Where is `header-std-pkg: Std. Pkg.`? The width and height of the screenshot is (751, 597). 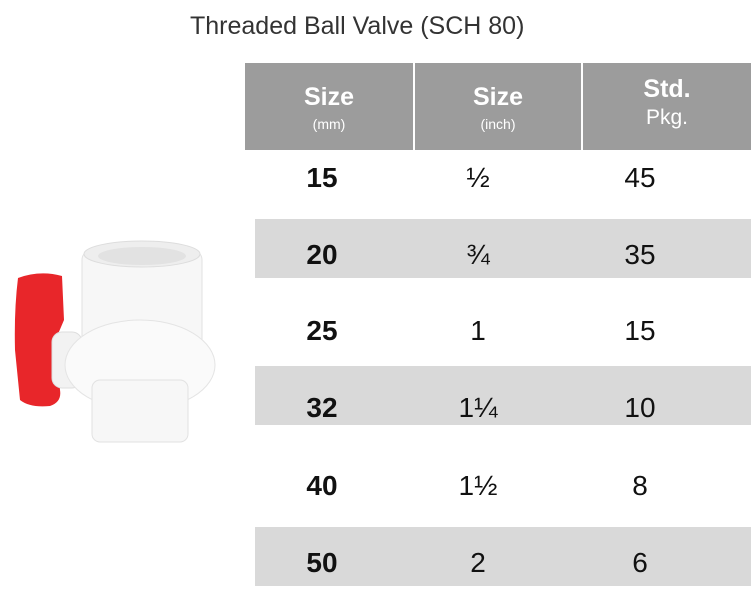 header-std-pkg: Std. Pkg. is located at coordinates (667, 106).